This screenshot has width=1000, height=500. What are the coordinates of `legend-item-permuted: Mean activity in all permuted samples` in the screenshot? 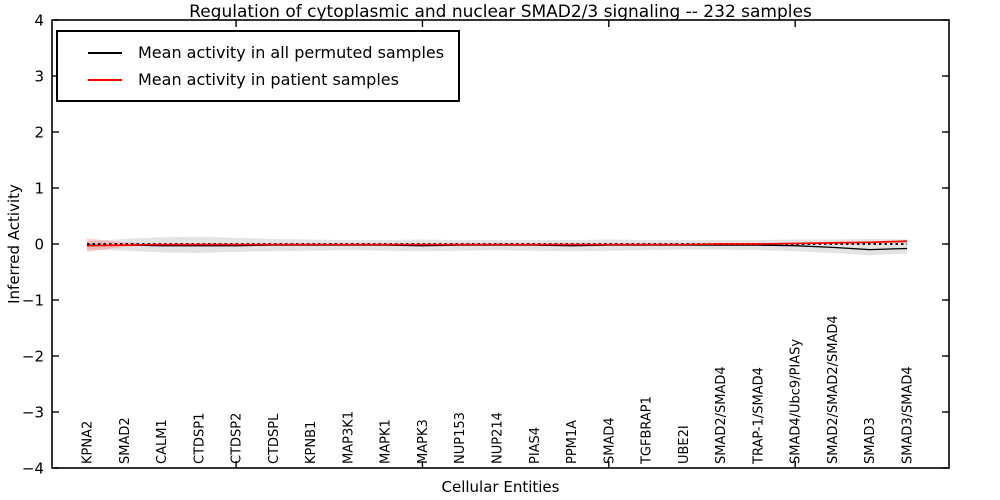 It's located at (257, 52).